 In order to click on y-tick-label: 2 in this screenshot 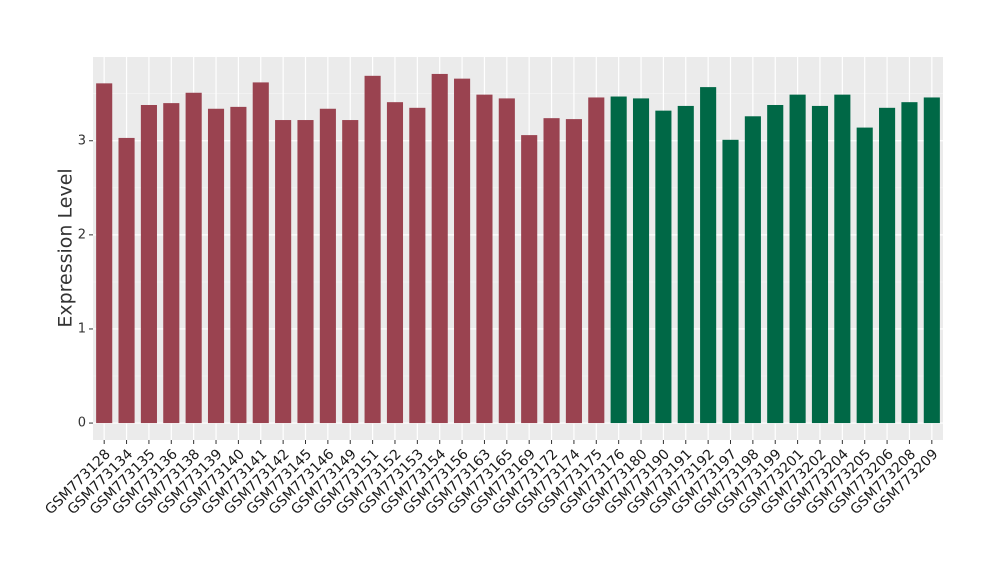, I will do `click(82, 234)`.